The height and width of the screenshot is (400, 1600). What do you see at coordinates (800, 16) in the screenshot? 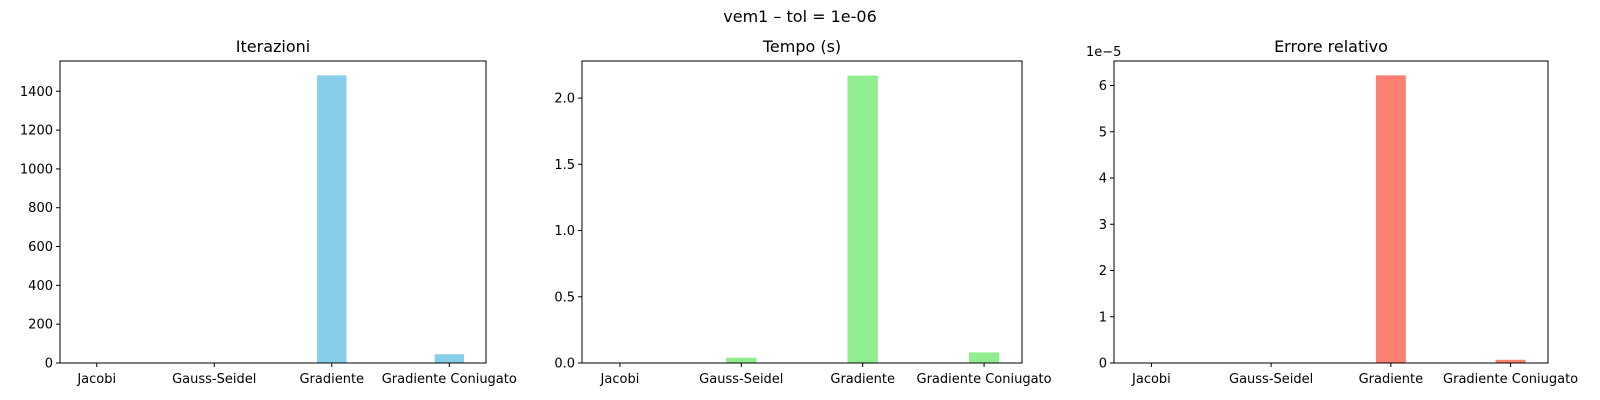
I see `figure-title: vem1 – tol = 1e-06` at bounding box center [800, 16].